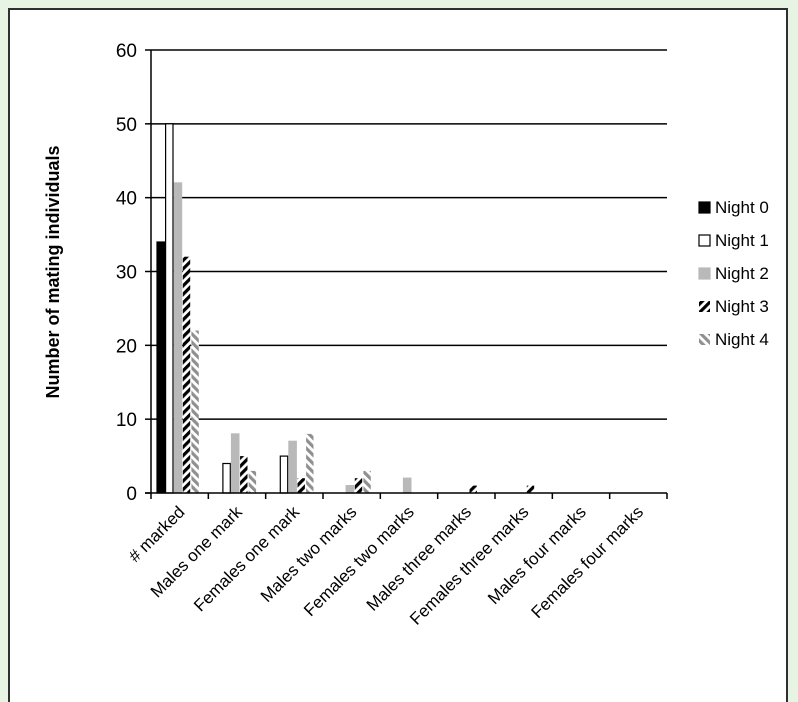  What do you see at coordinates (742, 306) in the screenshot?
I see `legend-label: Night 3` at bounding box center [742, 306].